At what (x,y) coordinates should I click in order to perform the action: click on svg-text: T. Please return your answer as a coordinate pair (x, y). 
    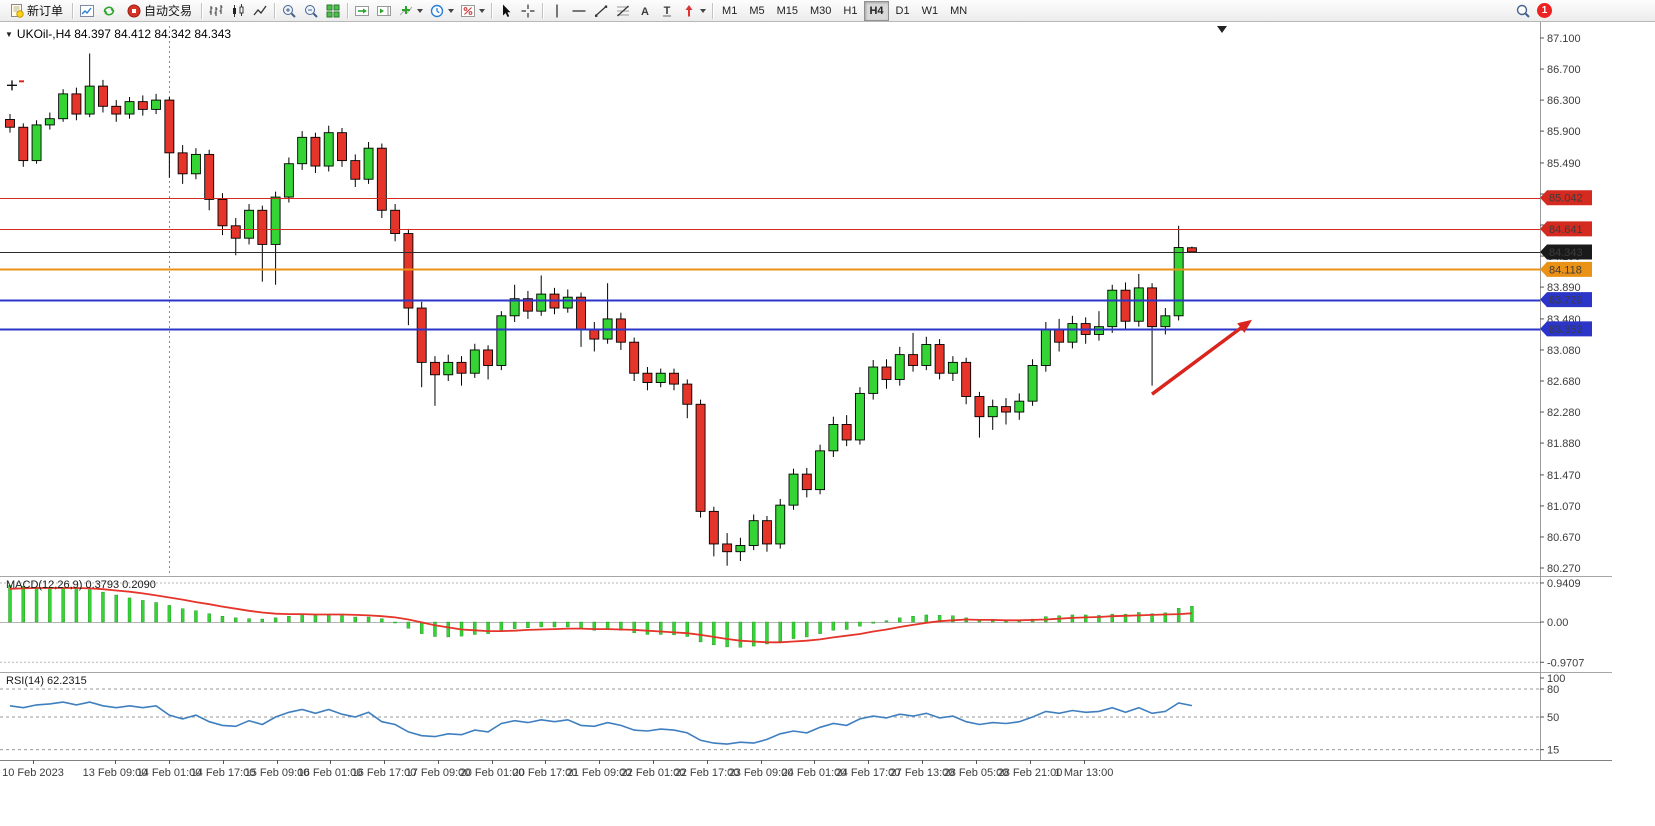
    Looking at the image, I should click on (667, 11).